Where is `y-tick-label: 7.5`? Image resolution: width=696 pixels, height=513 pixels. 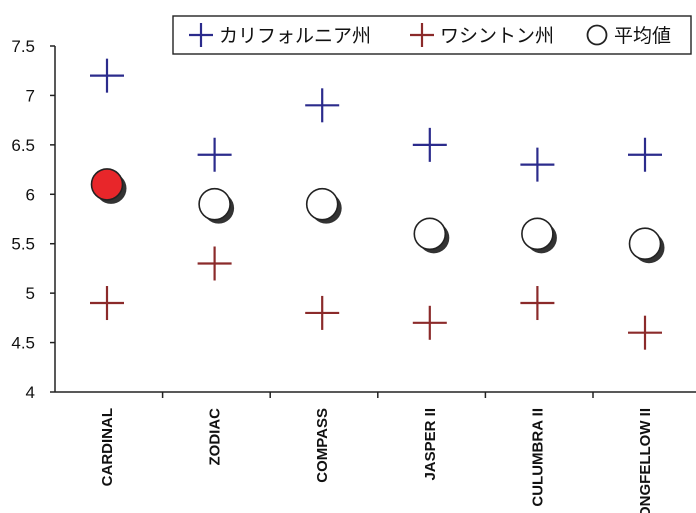
y-tick-label: 7.5 is located at coordinates (23, 46).